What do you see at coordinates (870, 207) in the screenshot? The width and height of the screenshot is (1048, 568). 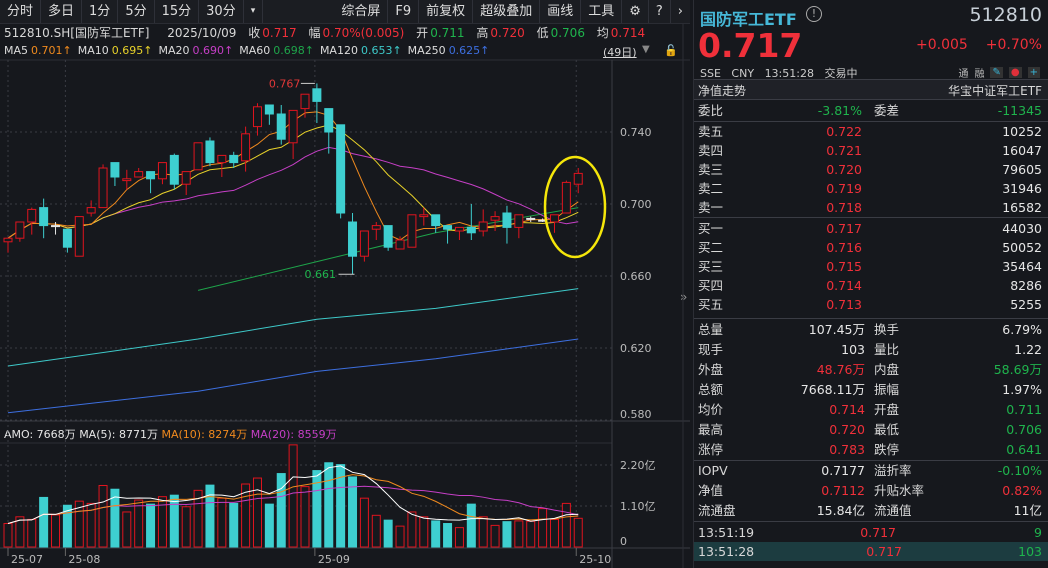 I see `ask-level: 卖一 0.718 16582` at bounding box center [870, 207].